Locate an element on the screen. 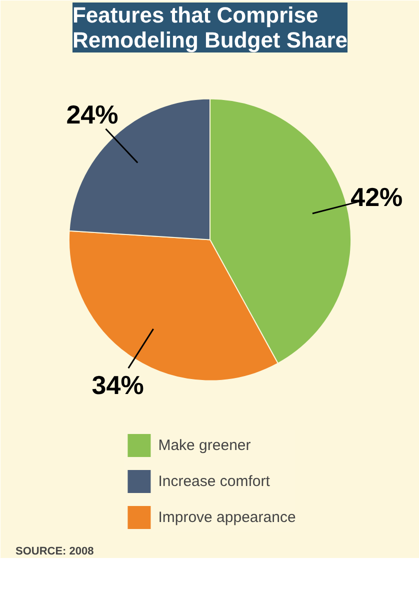 This screenshot has width=419, height=606. chart-title: Features that Comprise Remodeling Budget Share is located at coordinates (210, 27).